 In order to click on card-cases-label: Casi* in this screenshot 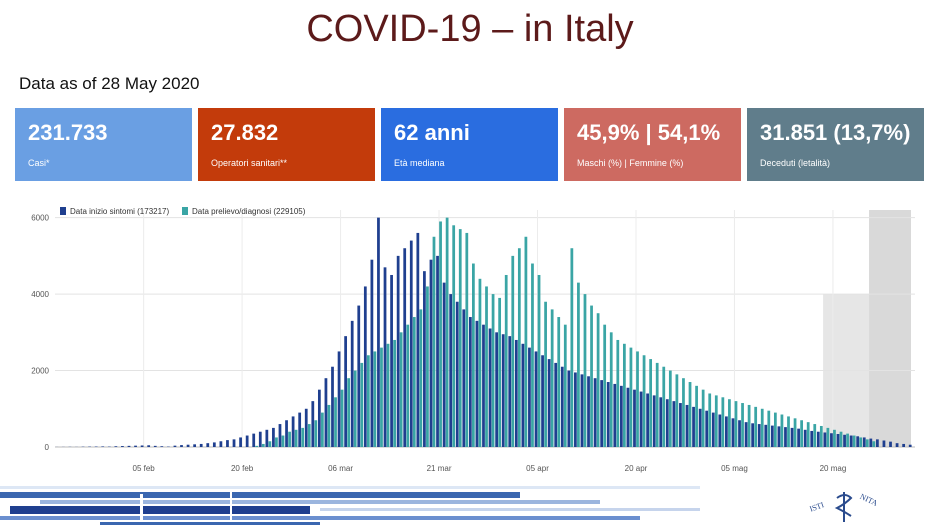, I will do `click(39, 163)`.